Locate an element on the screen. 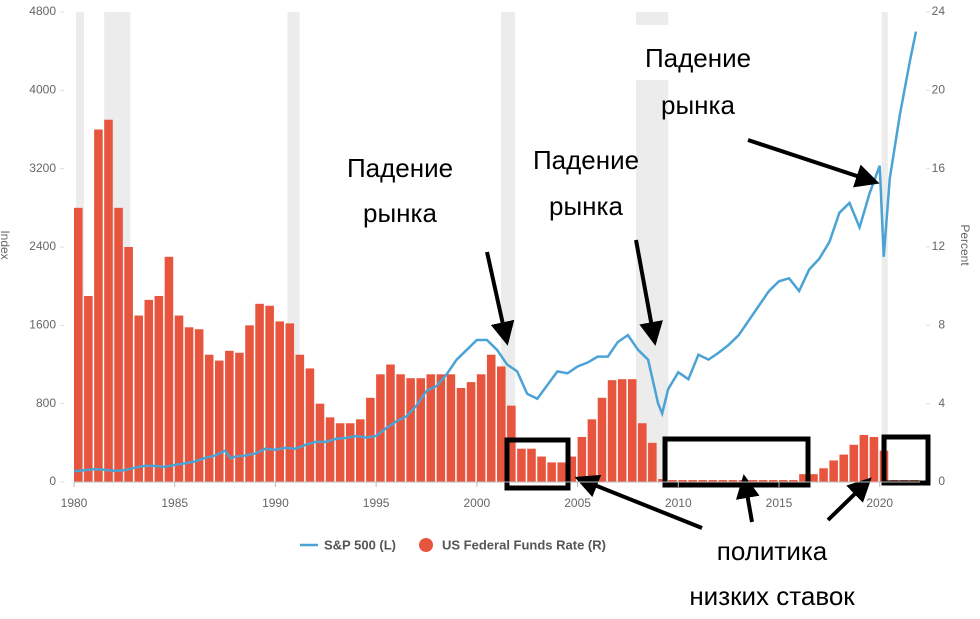 The height and width of the screenshot is (619, 980). x-tick-label: 1985 is located at coordinates (174, 503).